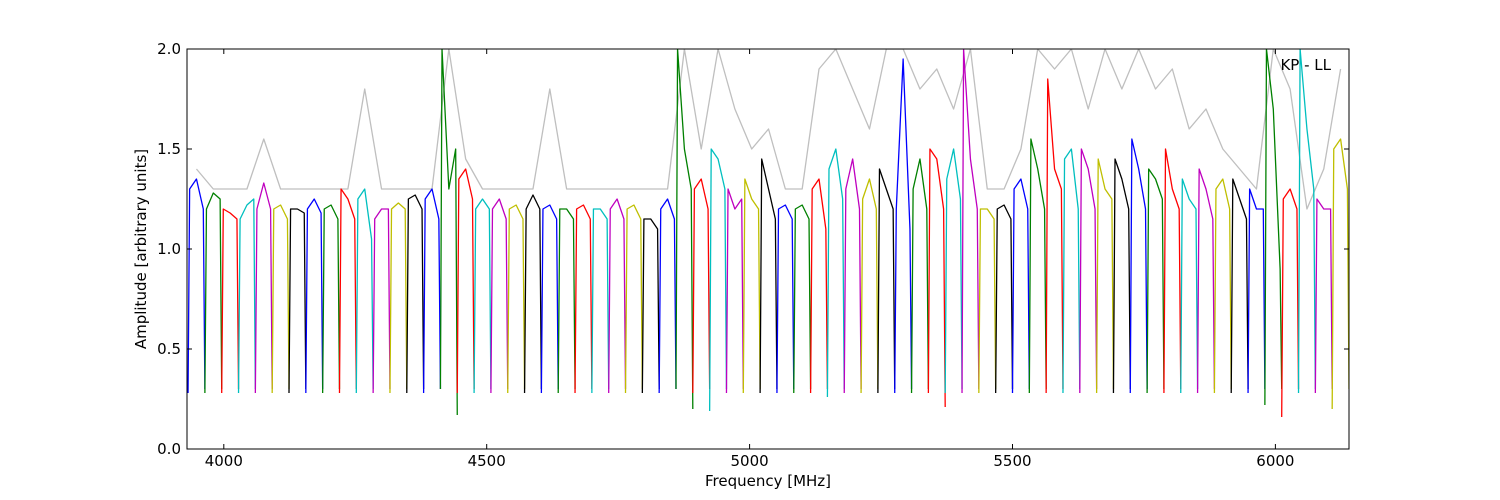 The width and height of the screenshot is (1500, 500). Describe the element at coordinates (1305, 65) in the screenshot. I see `annotation: KP - LL` at that location.